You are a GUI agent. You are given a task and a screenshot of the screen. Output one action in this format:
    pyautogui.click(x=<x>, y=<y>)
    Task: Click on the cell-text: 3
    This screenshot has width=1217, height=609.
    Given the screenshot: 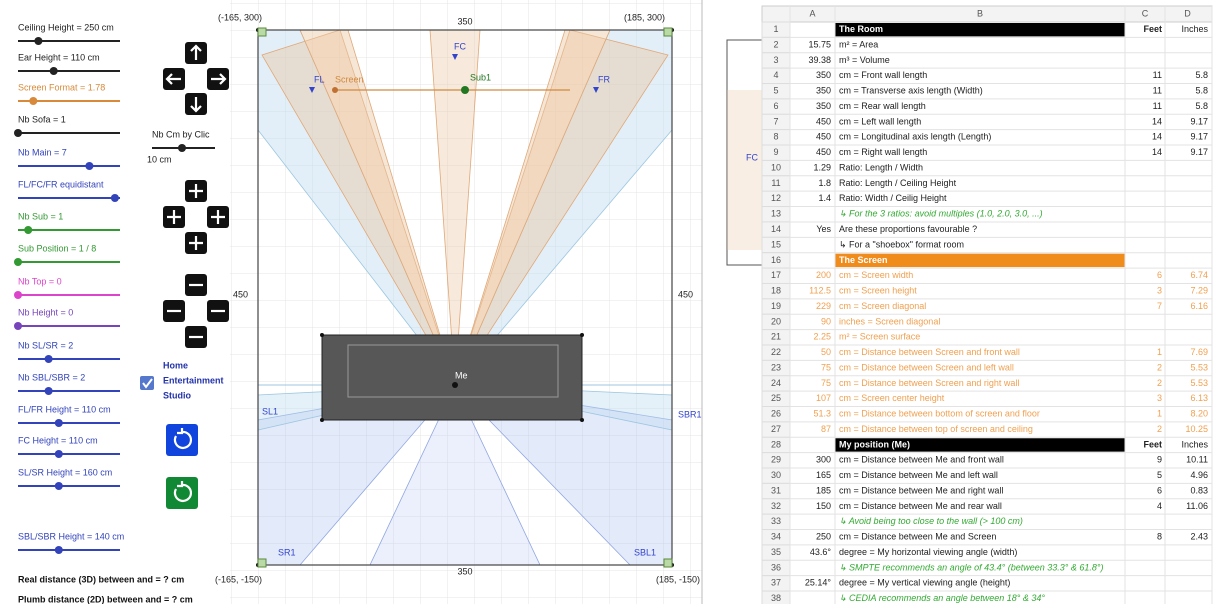 What is the action you would take?
    pyautogui.click(x=1159, y=291)
    